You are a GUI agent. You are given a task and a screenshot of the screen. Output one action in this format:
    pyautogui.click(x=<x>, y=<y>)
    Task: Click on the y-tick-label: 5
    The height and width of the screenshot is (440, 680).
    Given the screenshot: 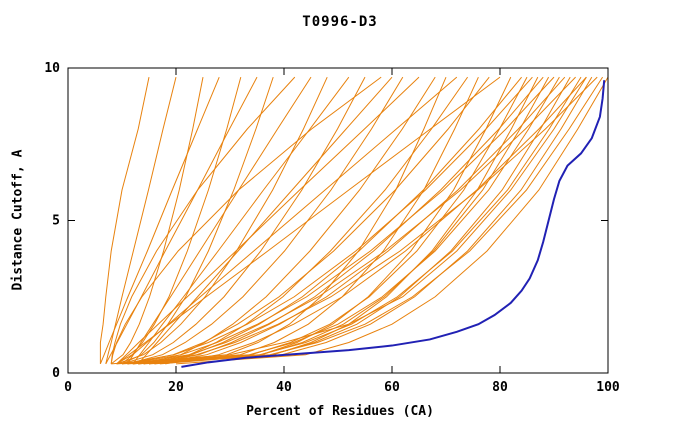 What is the action you would take?
    pyautogui.click(x=56, y=221)
    